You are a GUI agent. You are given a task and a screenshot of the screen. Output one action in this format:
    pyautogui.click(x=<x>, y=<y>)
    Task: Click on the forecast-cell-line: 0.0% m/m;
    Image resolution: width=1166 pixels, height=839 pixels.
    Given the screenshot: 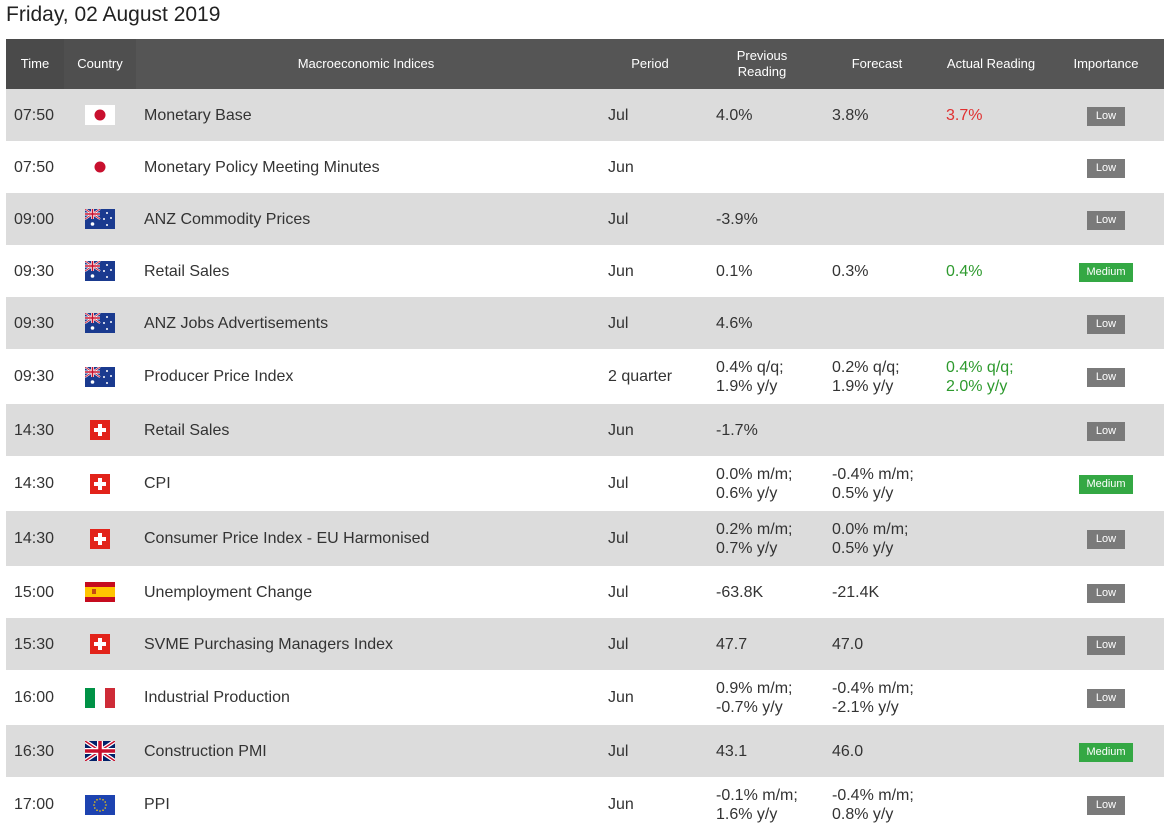 What is the action you would take?
    pyautogui.click(x=870, y=529)
    